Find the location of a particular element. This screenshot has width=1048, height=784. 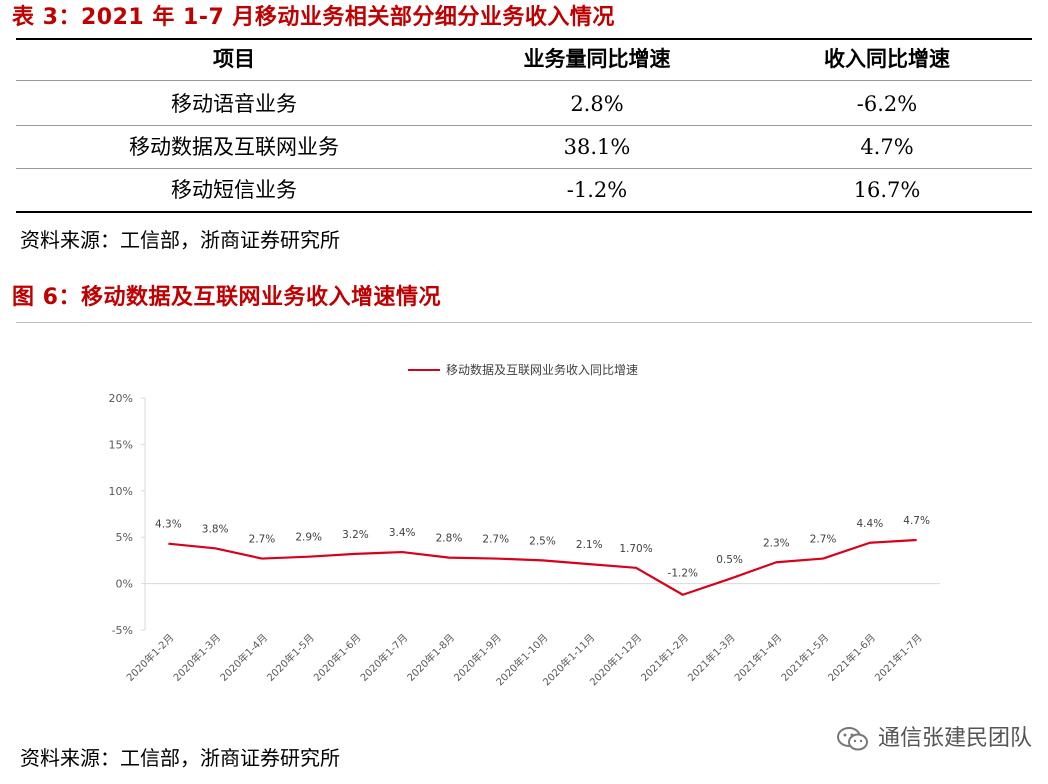

figure-source-note: 资料来源：工信部，浙商证券研究所 is located at coordinates (180, 758).